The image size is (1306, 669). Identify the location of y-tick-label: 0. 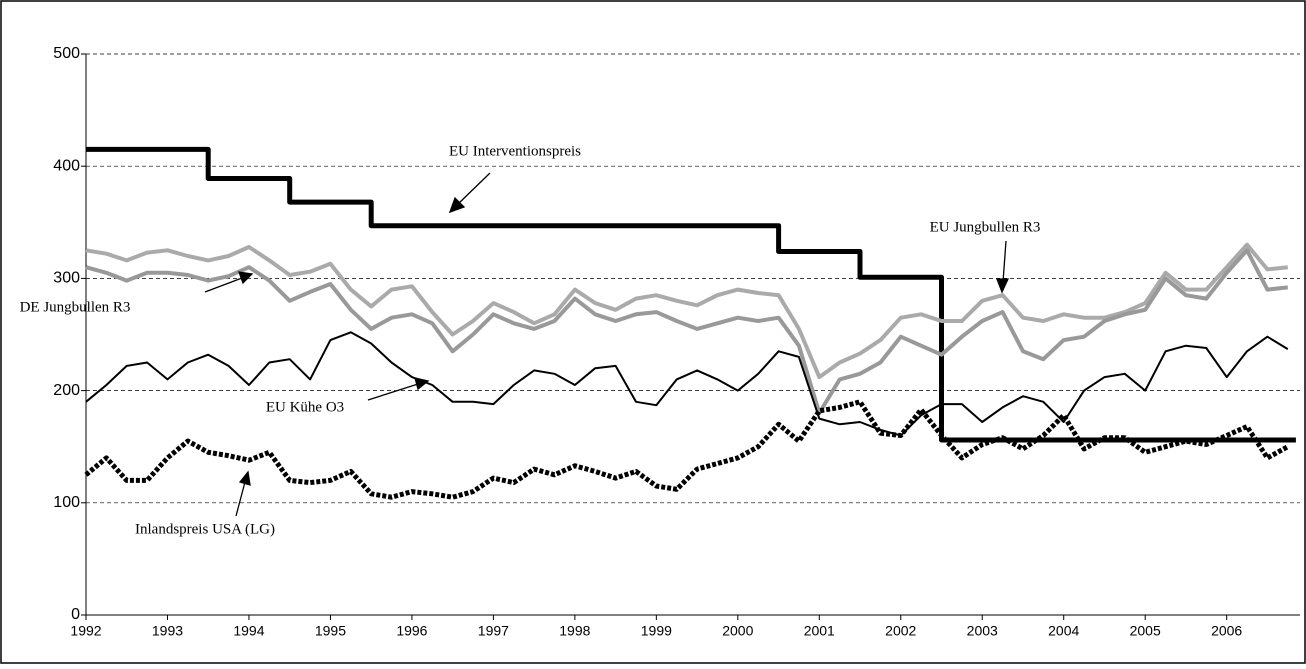
(75, 614).